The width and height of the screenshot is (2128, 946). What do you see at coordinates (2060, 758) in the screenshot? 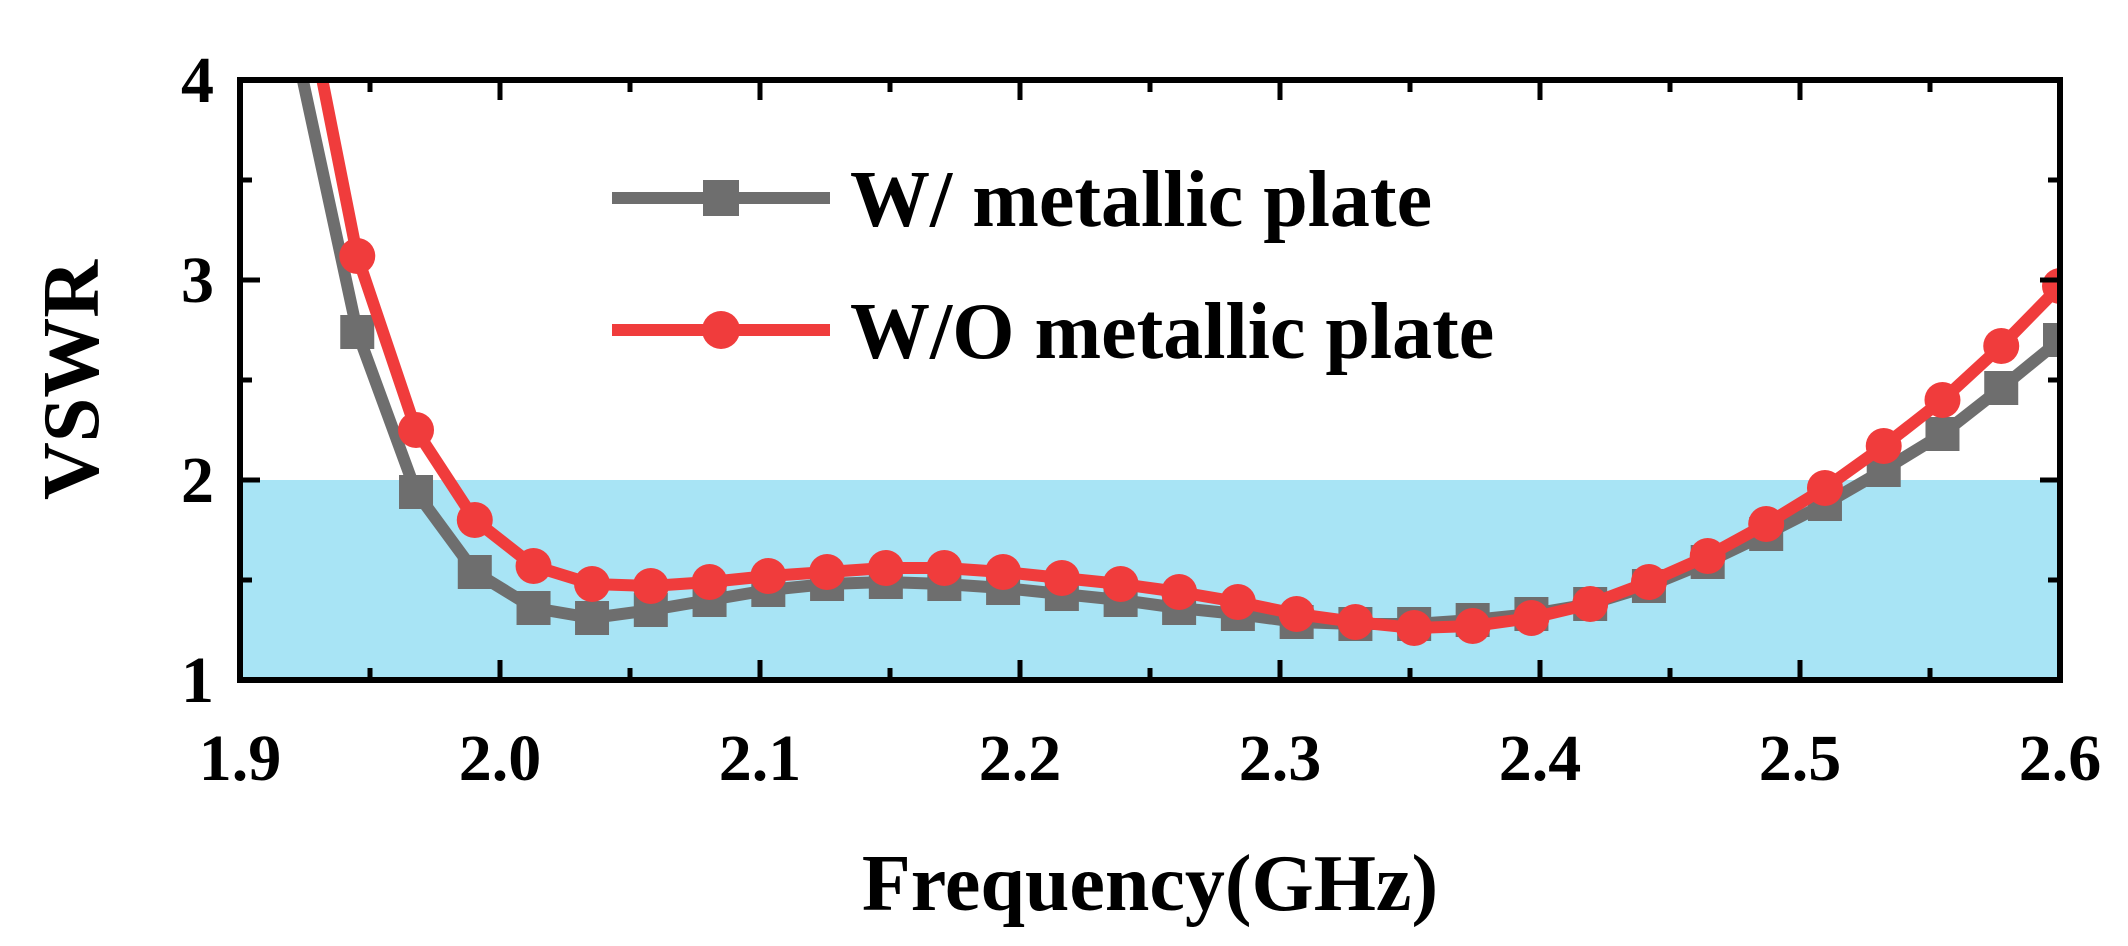
I see `x-tick-label: 2.6` at bounding box center [2060, 758].